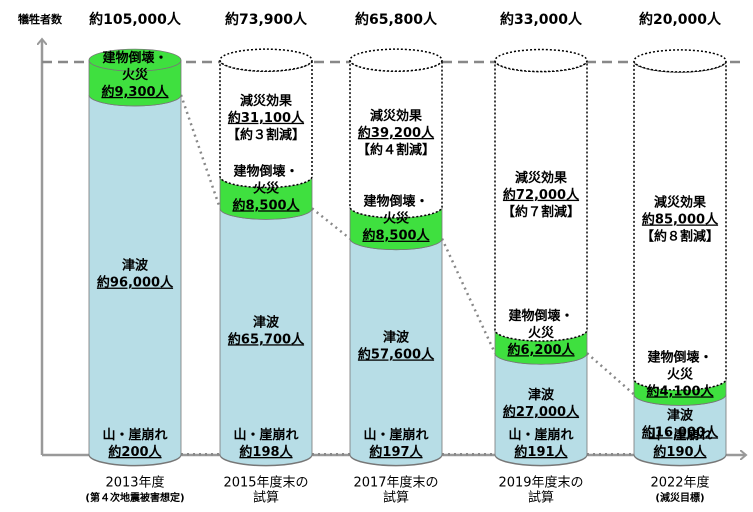  What do you see at coordinates (396, 354) in the screenshot?
I see `value-label: 約57,600人` at bounding box center [396, 354].